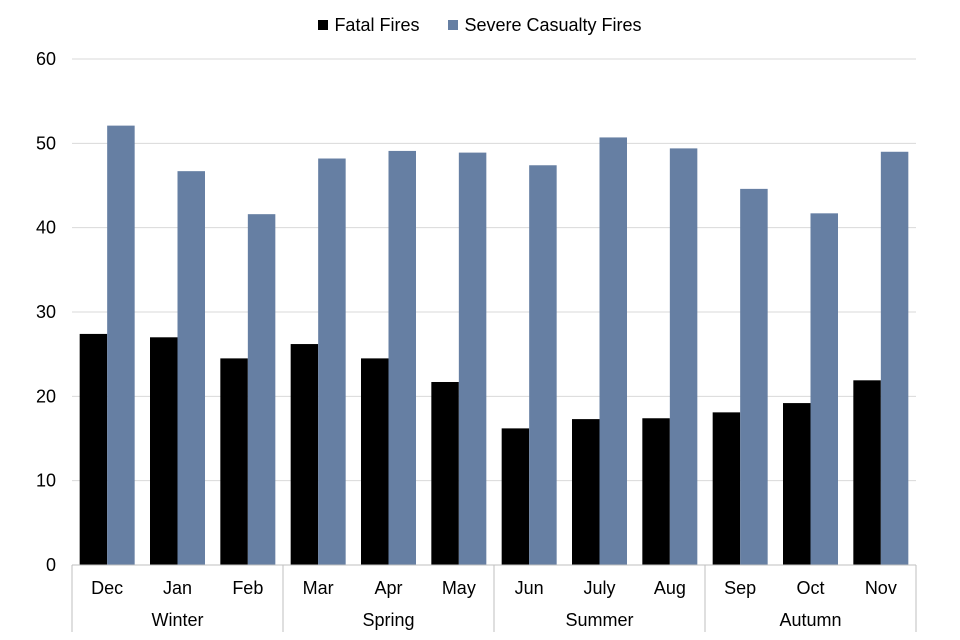  What do you see at coordinates (472, 359) in the screenshot?
I see `bar-severe-casualty-fires-may` at bounding box center [472, 359].